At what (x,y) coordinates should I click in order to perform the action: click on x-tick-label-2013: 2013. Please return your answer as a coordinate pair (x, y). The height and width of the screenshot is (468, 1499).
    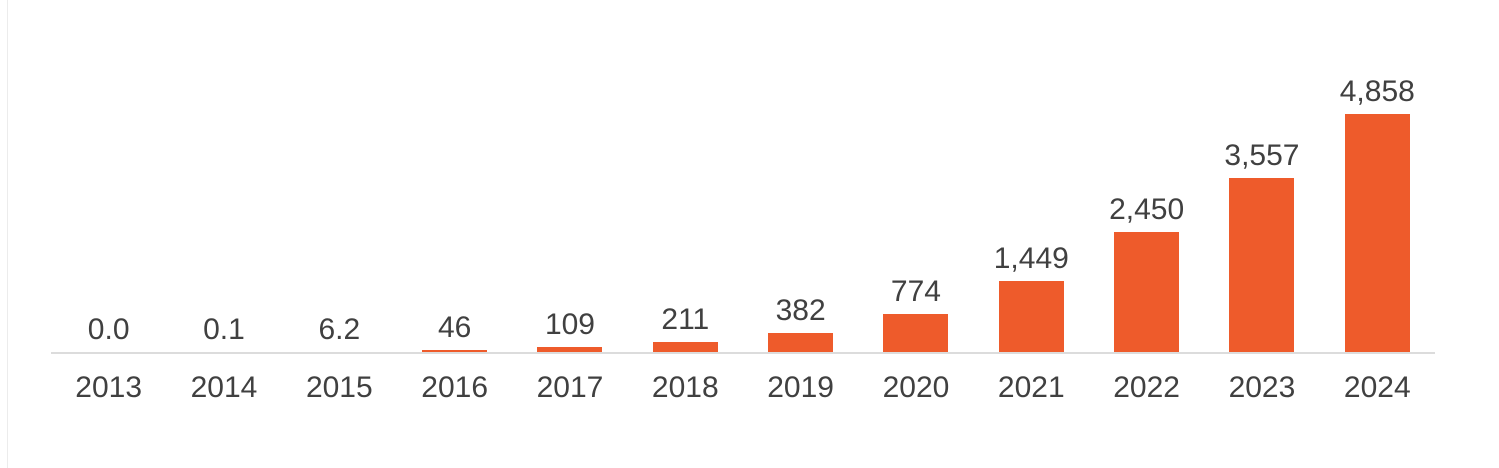
    Looking at the image, I should click on (109, 387).